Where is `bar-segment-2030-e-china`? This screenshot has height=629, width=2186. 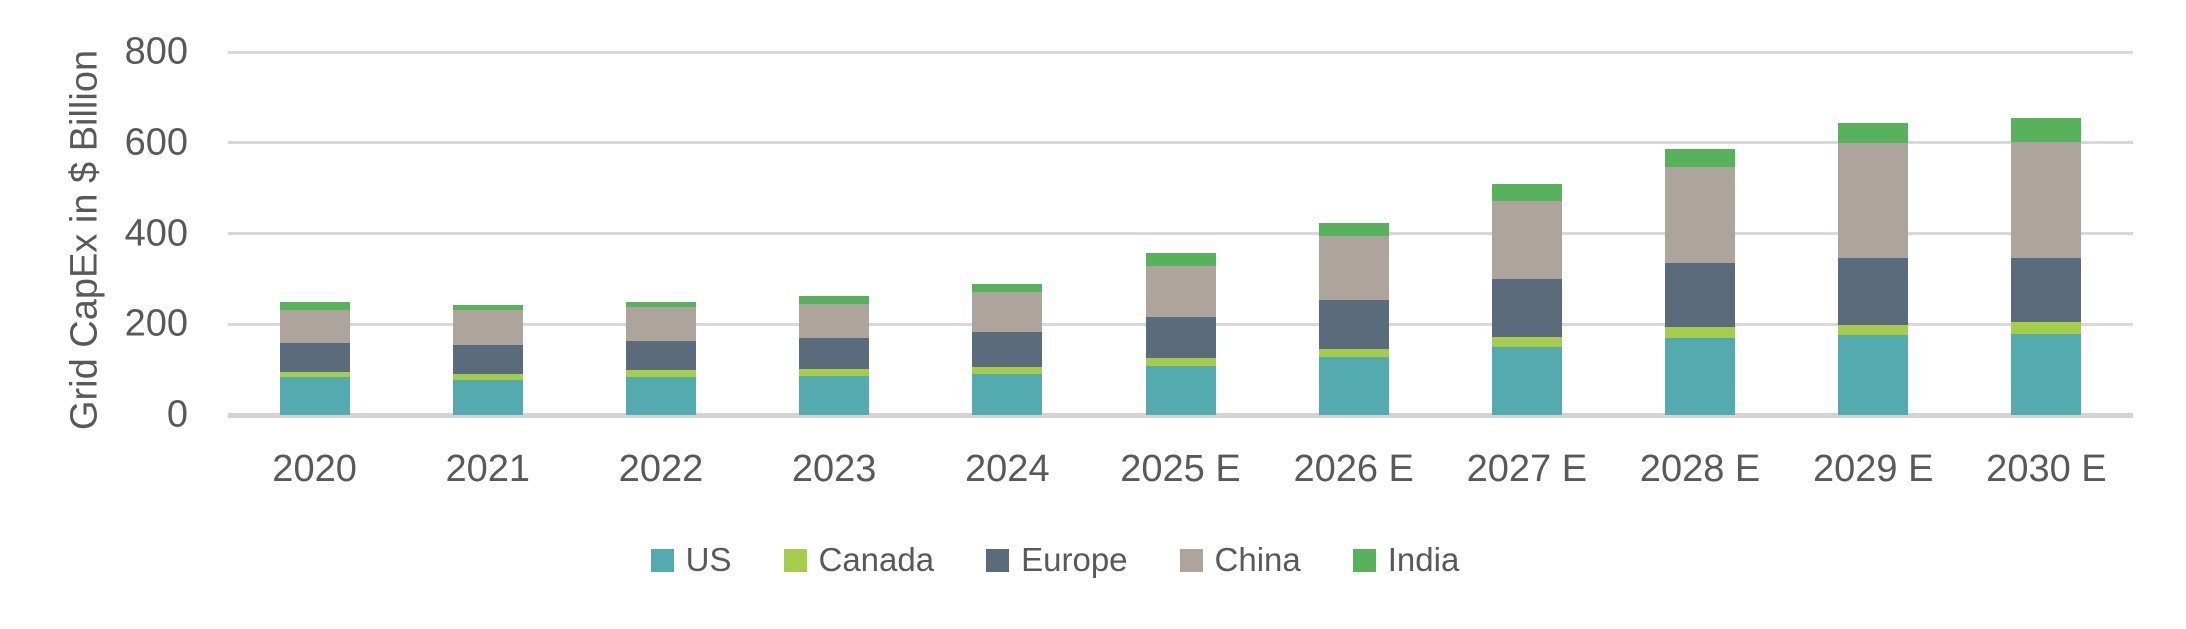
bar-segment-2030-e-china is located at coordinates (2046, 199).